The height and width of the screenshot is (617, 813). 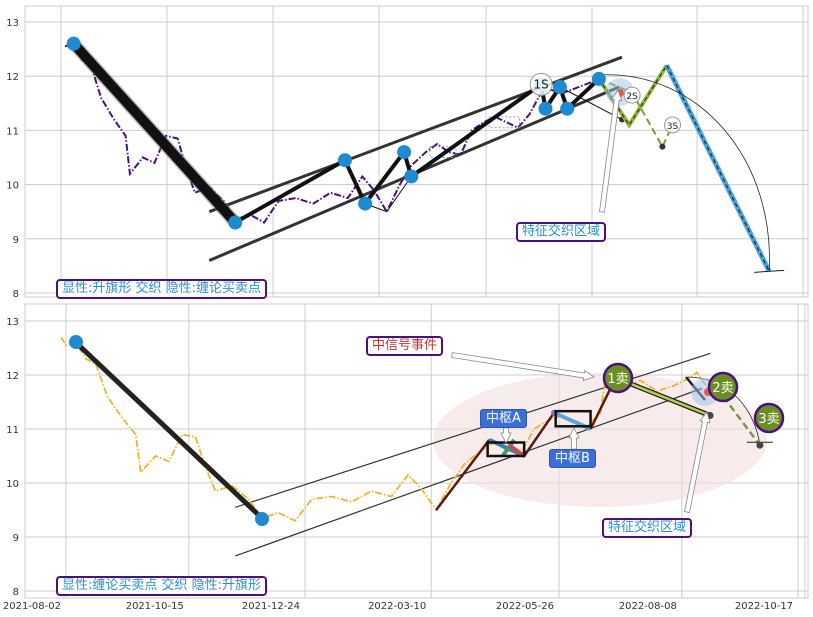 I want to click on signal-event-label: 中信号事件, so click(x=405, y=346).